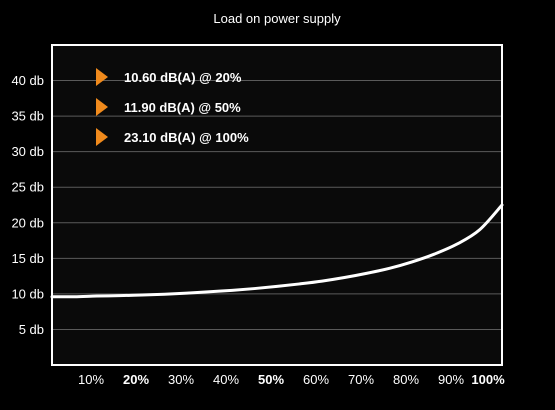 This screenshot has width=555, height=410. What do you see at coordinates (361, 379) in the screenshot?
I see `x-tick-label: 70%` at bounding box center [361, 379].